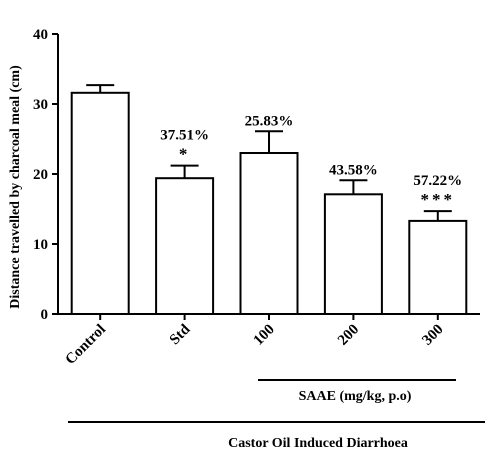 This screenshot has height=454, width=489. I want to click on y-tick-label: 0, so click(45, 315).